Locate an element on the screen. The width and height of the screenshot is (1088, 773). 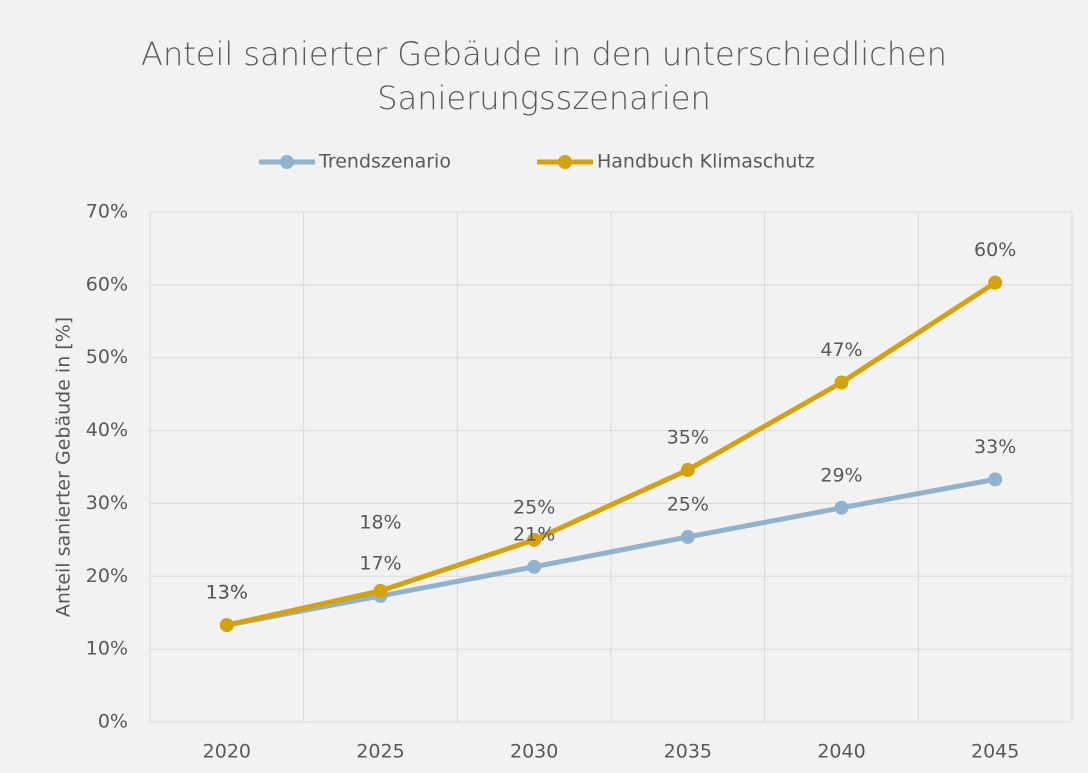
x-tick-label: 2030 is located at coordinates (534, 752).